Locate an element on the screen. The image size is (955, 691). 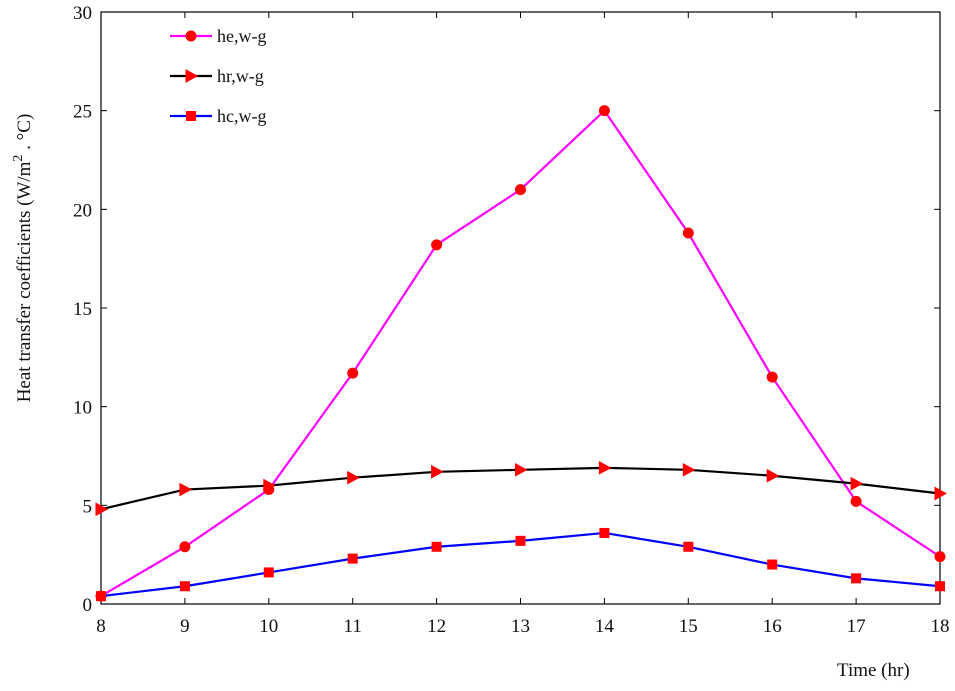
x-tick-label: 16 is located at coordinates (772, 626).